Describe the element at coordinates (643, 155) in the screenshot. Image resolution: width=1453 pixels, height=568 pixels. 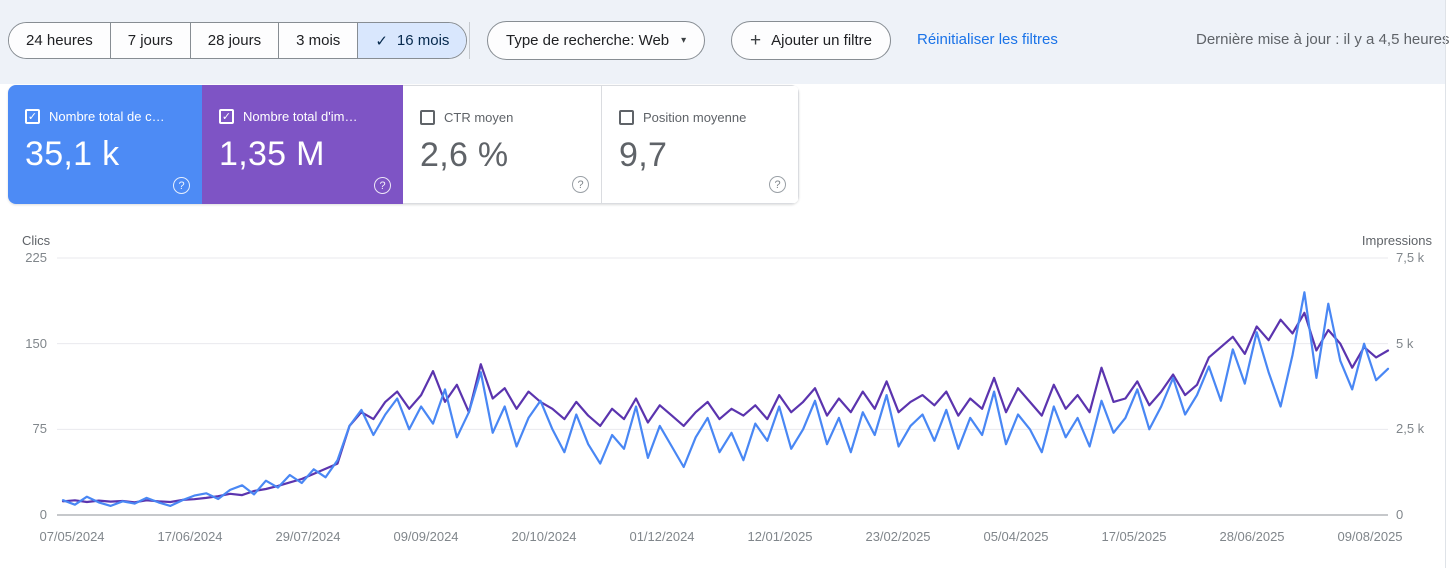
I see `avg-position-value: 9,7` at that location.